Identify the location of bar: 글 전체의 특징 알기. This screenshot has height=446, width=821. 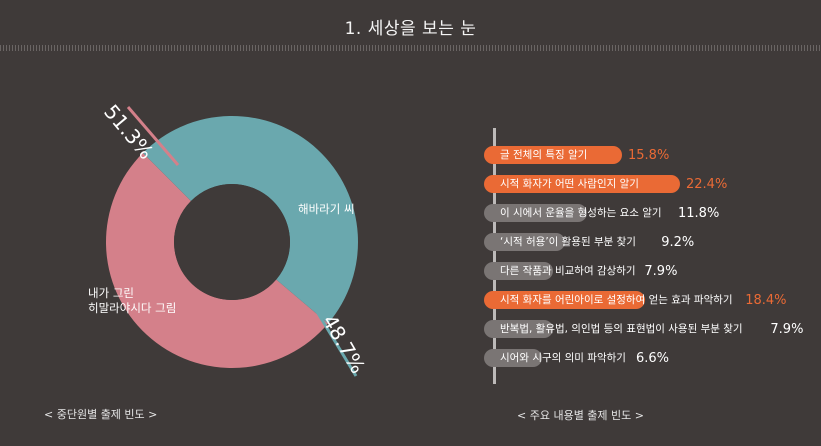
(553, 155).